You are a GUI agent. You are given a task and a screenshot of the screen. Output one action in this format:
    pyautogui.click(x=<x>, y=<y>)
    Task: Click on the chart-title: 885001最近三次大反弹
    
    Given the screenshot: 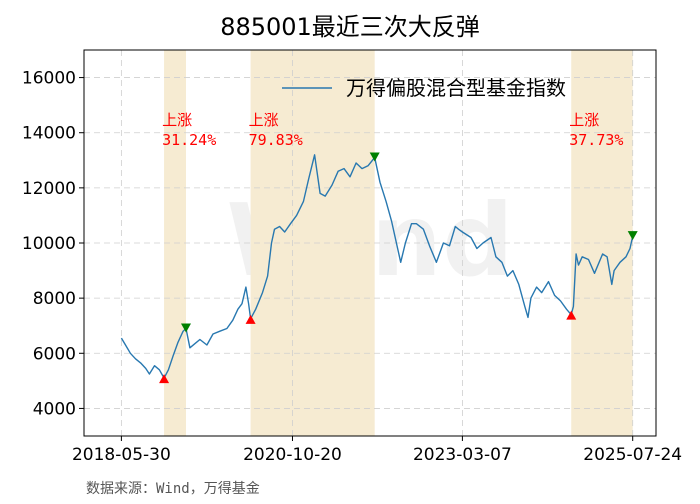 What is the action you would take?
    pyautogui.click(x=350, y=27)
    